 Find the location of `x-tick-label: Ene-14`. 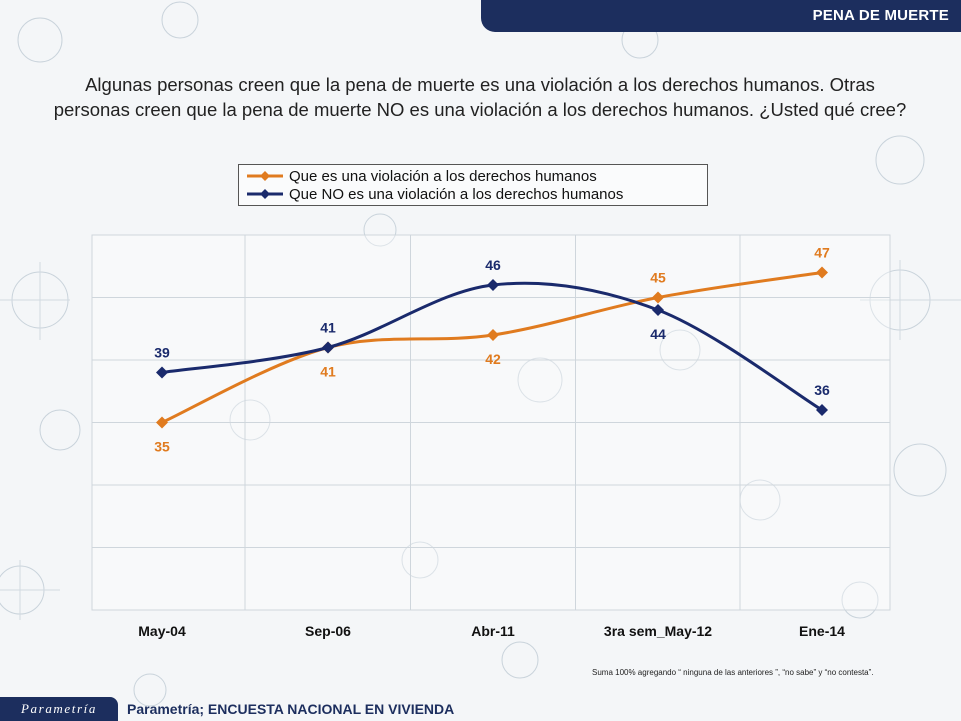

x-tick-label: Ene-14 is located at coordinates (822, 631).